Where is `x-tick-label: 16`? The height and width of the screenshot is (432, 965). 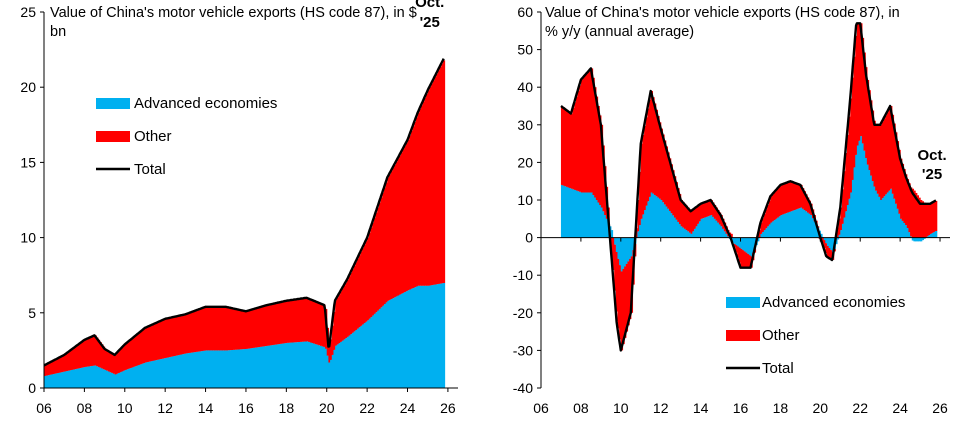 x-tick-label: 16 is located at coordinates (741, 408).